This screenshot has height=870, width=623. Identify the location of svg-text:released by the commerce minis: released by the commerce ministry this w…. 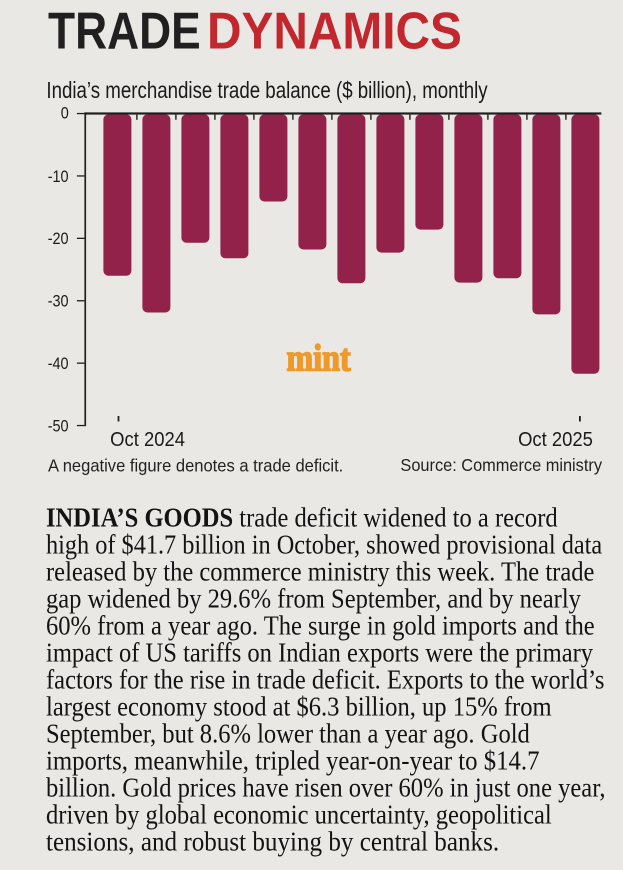
(320, 571).